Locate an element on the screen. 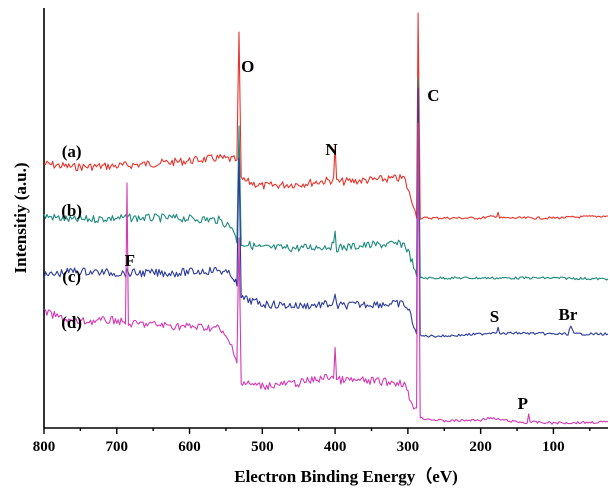 The width and height of the screenshot is (610, 492). peak-label: F is located at coordinates (130, 260).